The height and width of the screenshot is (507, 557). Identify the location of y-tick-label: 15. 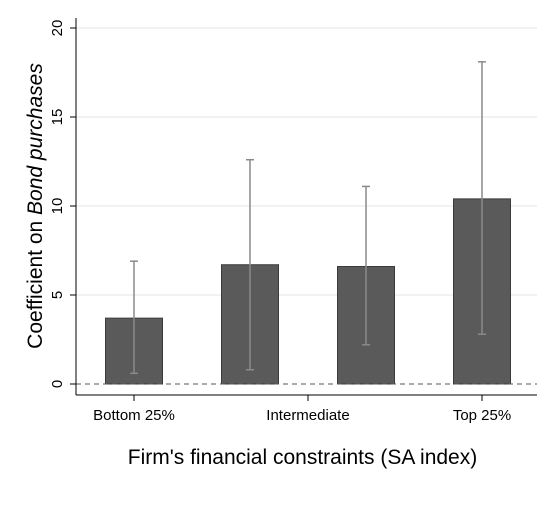
(57, 117).